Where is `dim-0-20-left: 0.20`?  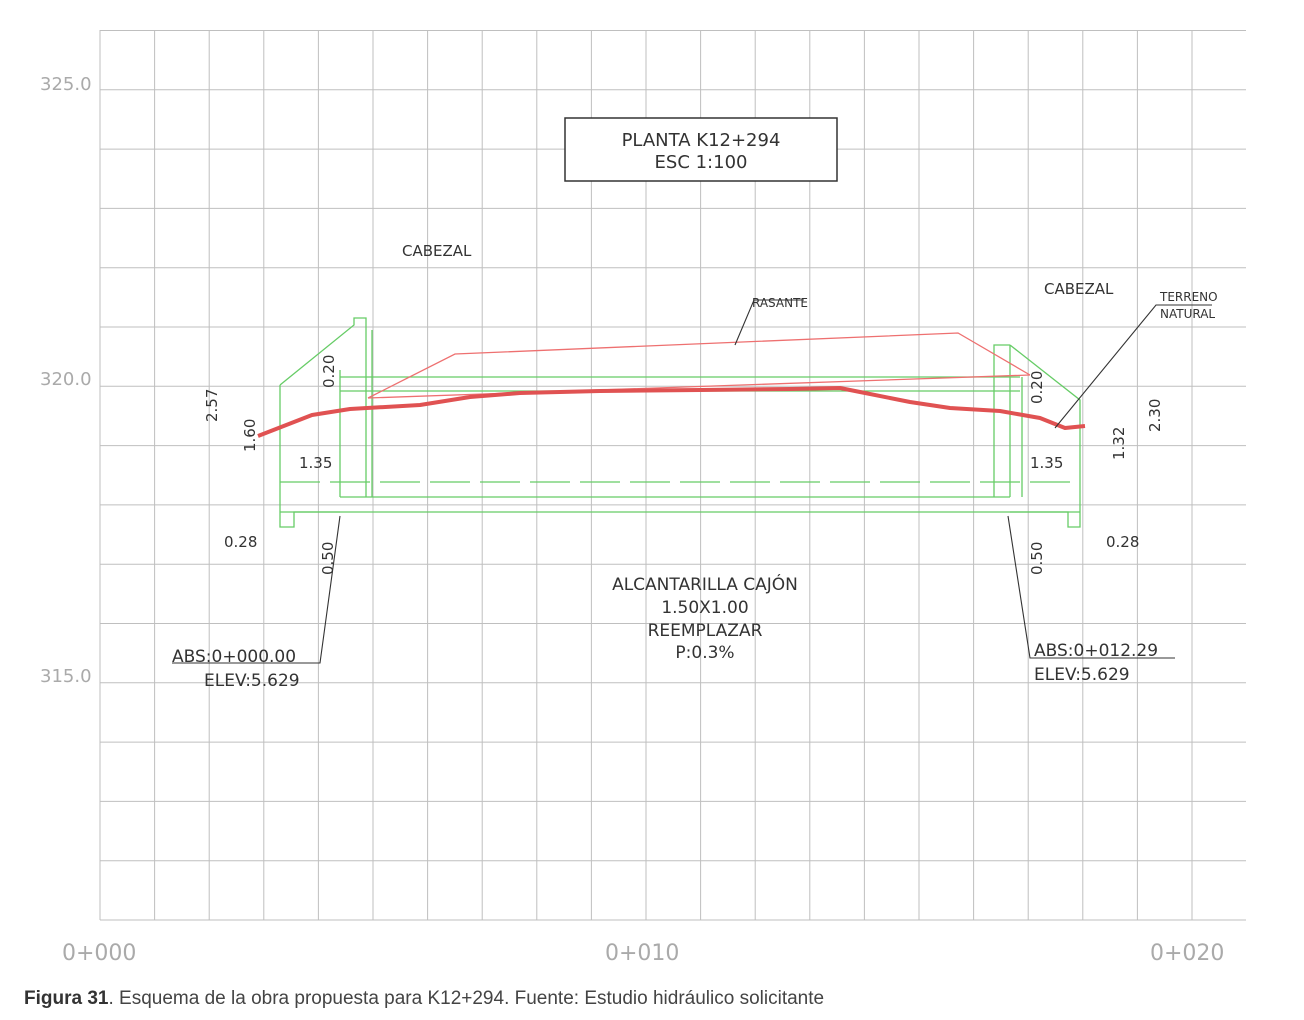 dim-0-20-left: 0.20 is located at coordinates (329, 371).